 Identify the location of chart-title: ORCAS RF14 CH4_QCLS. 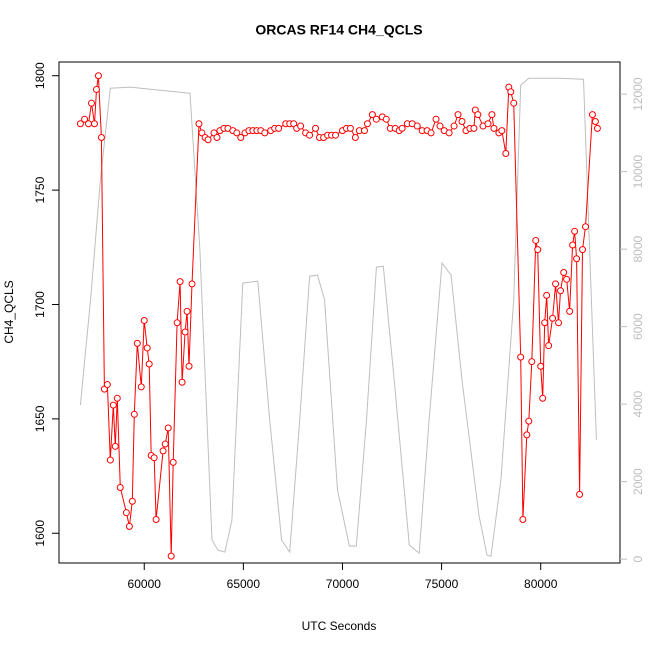
(338, 30).